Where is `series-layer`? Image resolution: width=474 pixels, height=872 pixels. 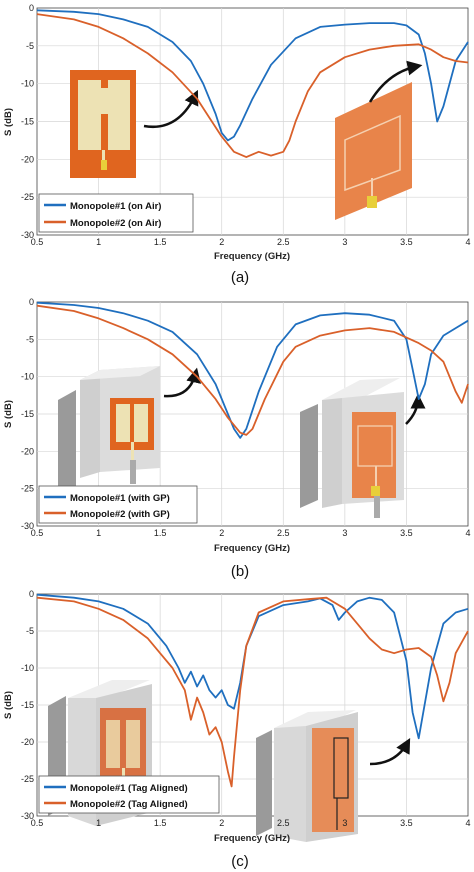 series-layer is located at coordinates (252, 370).